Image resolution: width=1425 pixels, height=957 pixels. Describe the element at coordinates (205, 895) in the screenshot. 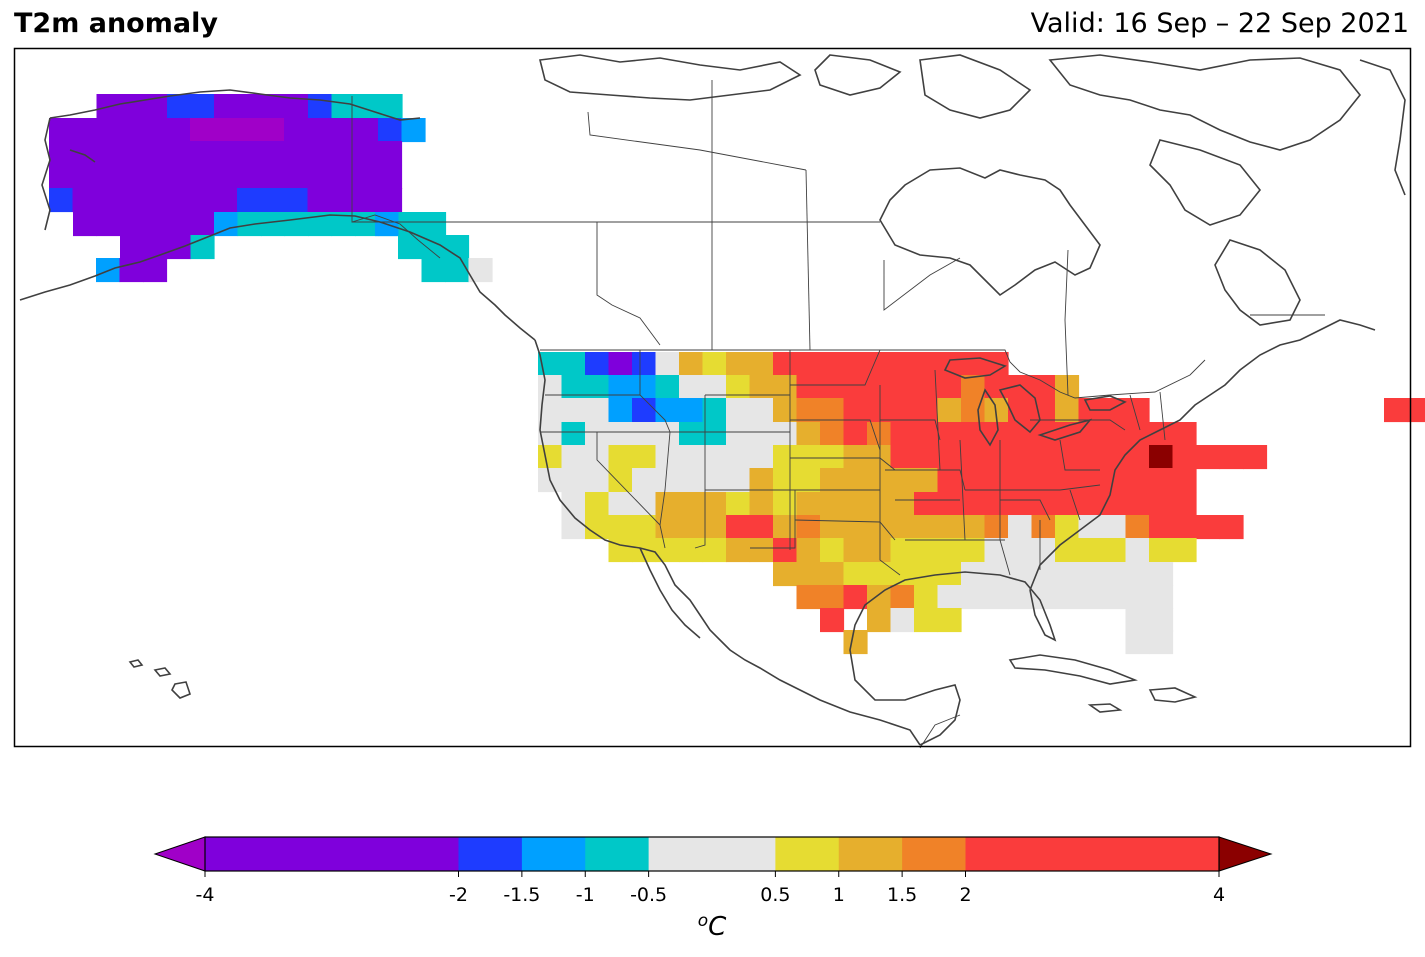

I see `colorbar-tick-label: -4` at that location.